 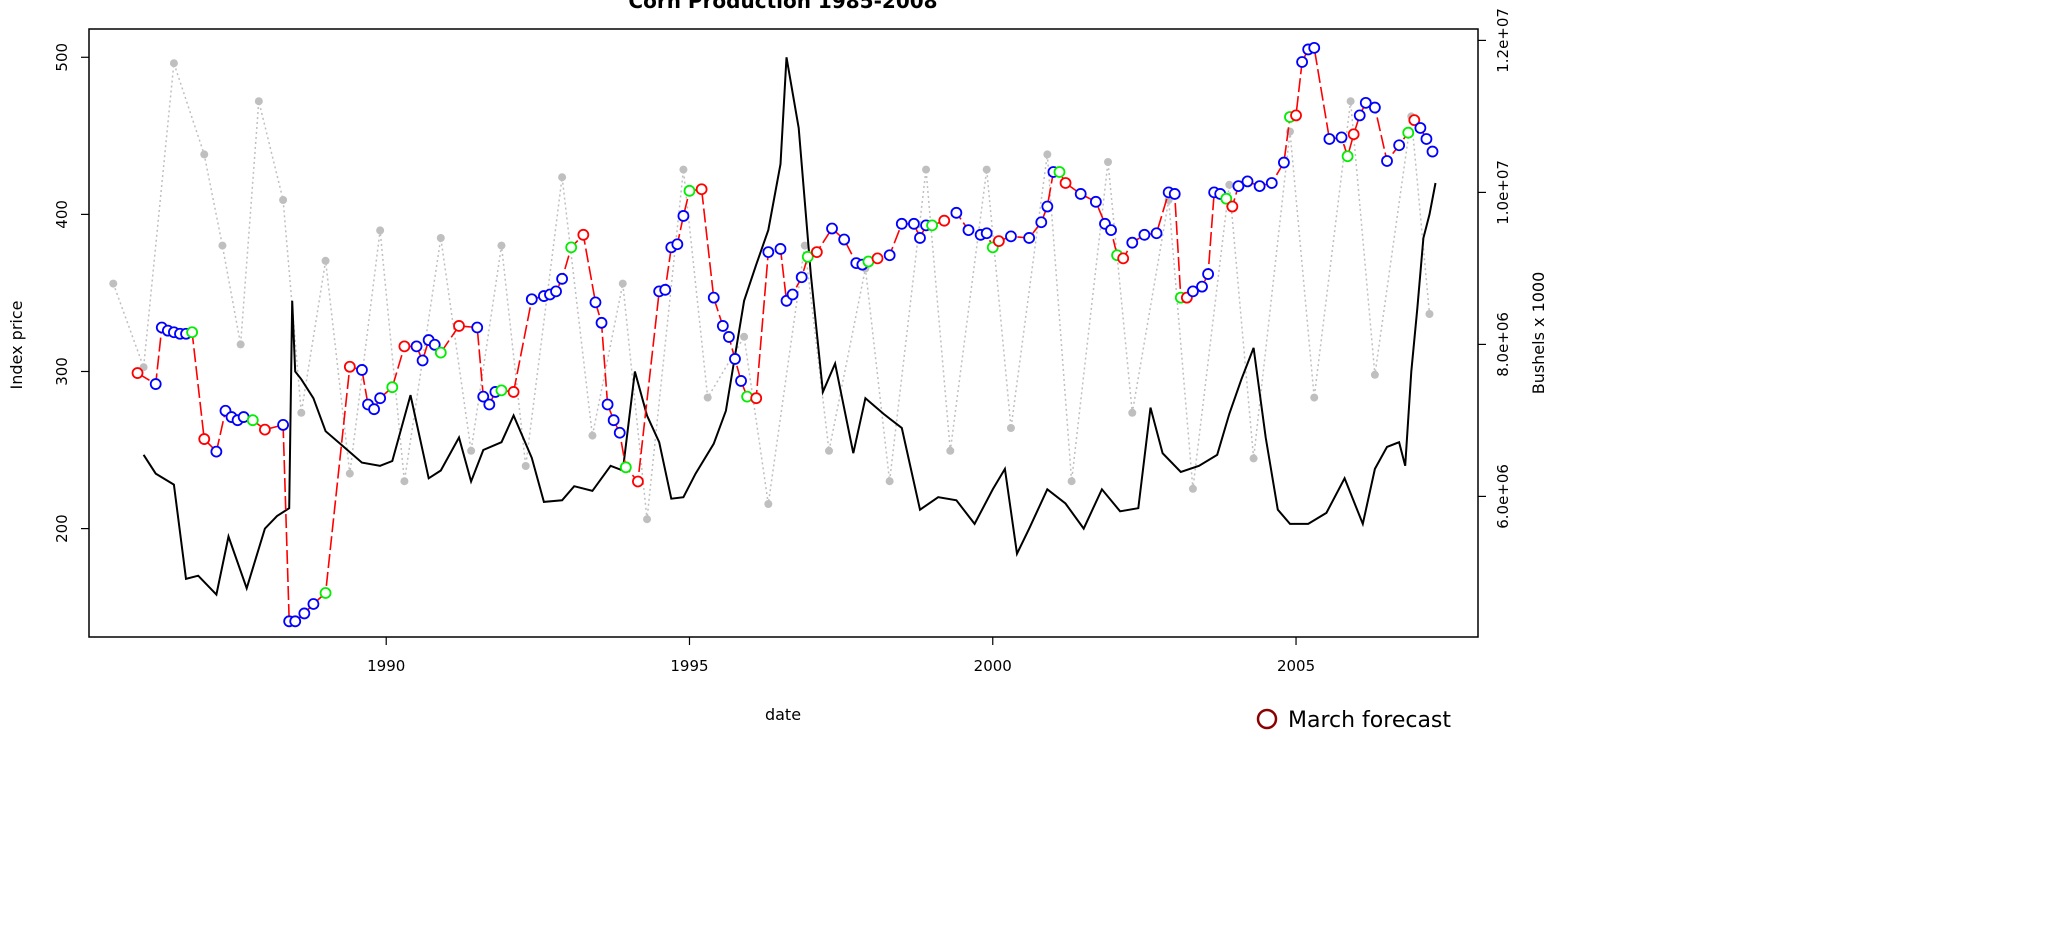 I want to click on y2-axis-title: Bushels x 1000, so click(x=1538, y=333).